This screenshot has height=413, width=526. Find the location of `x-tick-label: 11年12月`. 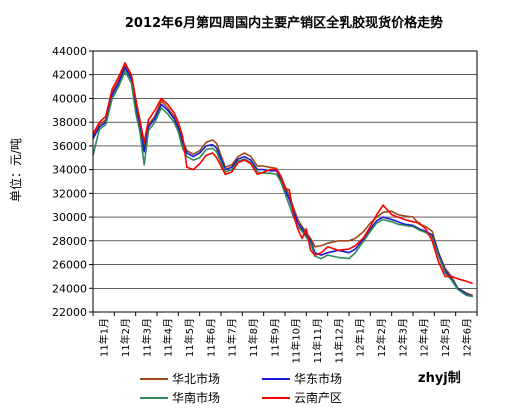

x-tick-label: 11年12月 is located at coordinates (338, 340).